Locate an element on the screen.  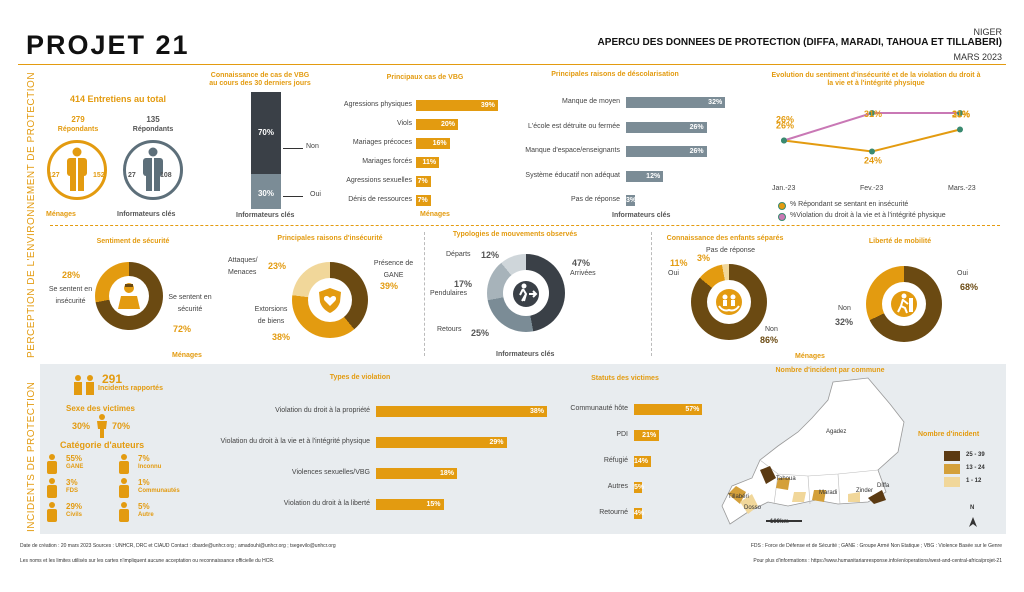
insecurity-gane-label: Présence de GANE is located at coordinates (393, 269).